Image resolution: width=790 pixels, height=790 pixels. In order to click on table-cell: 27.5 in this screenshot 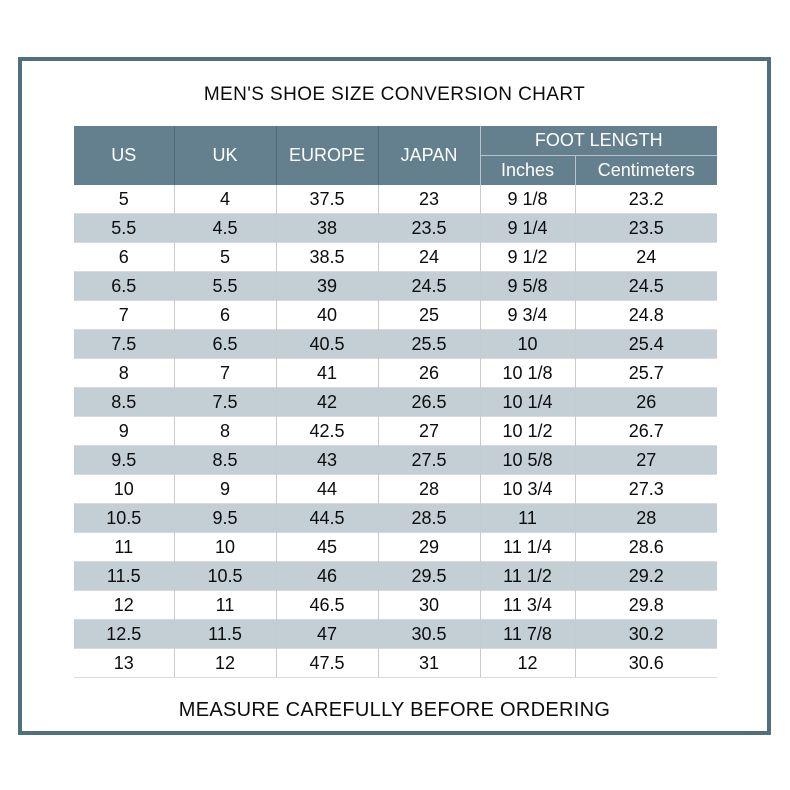, I will do `click(429, 460)`.